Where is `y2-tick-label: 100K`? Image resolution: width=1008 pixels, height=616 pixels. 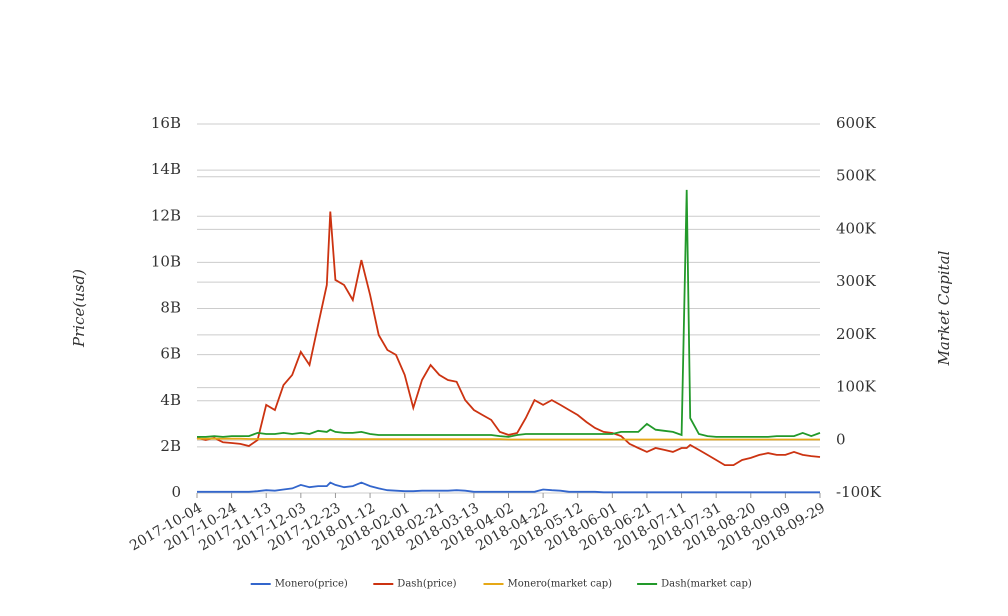
y2-tick-label: 100K is located at coordinates (856, 387).